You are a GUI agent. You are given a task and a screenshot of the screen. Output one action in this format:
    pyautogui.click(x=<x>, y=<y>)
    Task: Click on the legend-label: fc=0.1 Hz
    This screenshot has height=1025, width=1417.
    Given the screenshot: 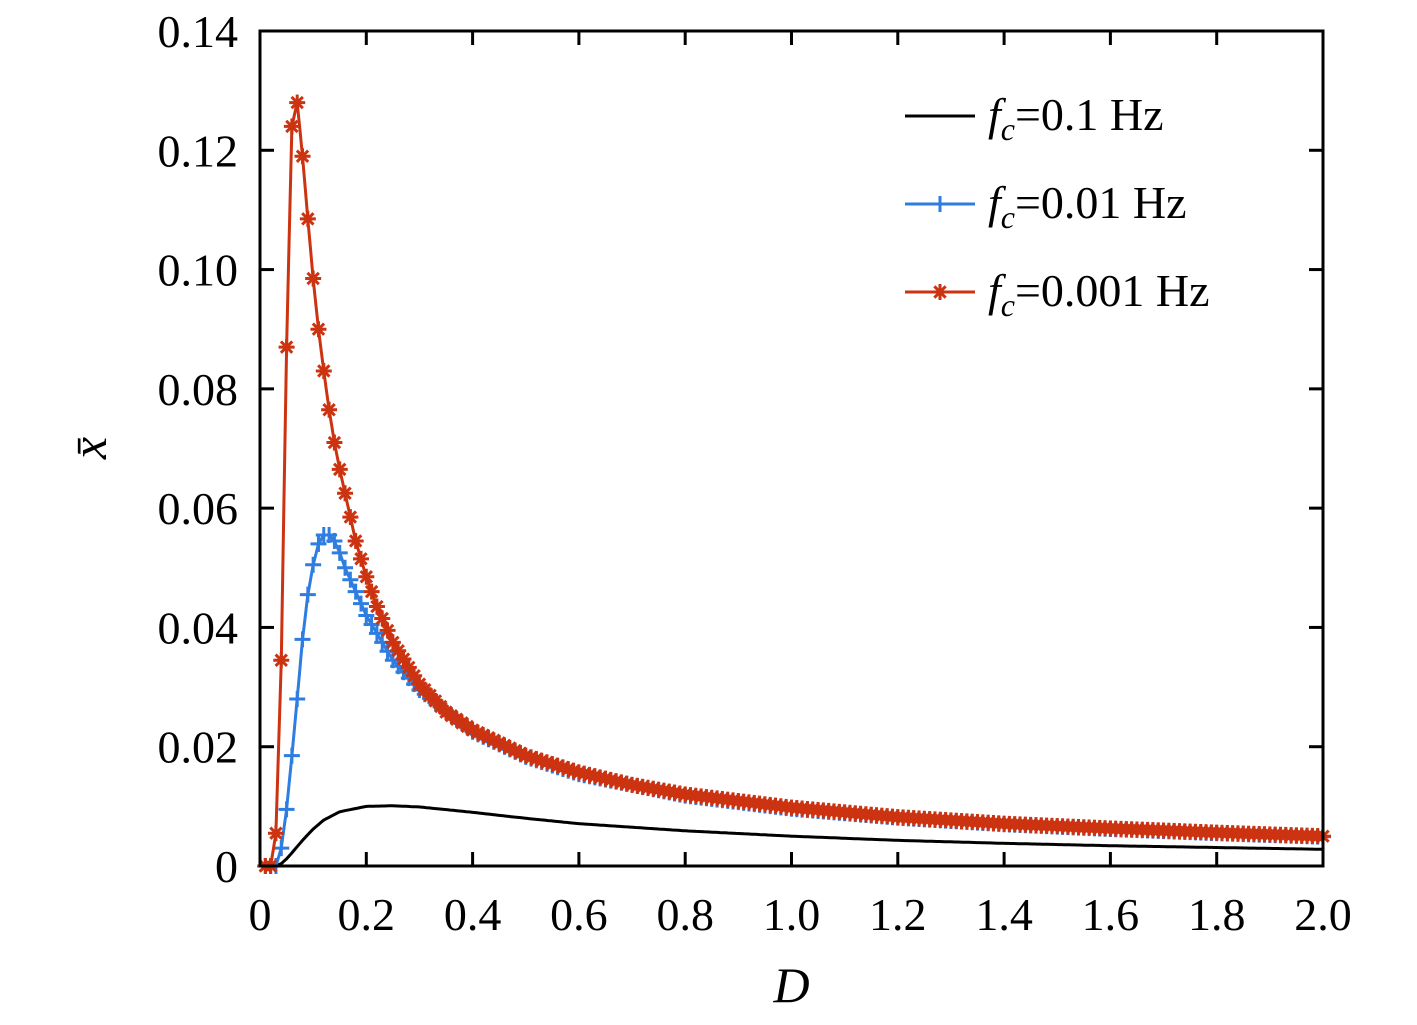 What is the action you would take?
    pyautogui.click(x=1076, y=118)
    